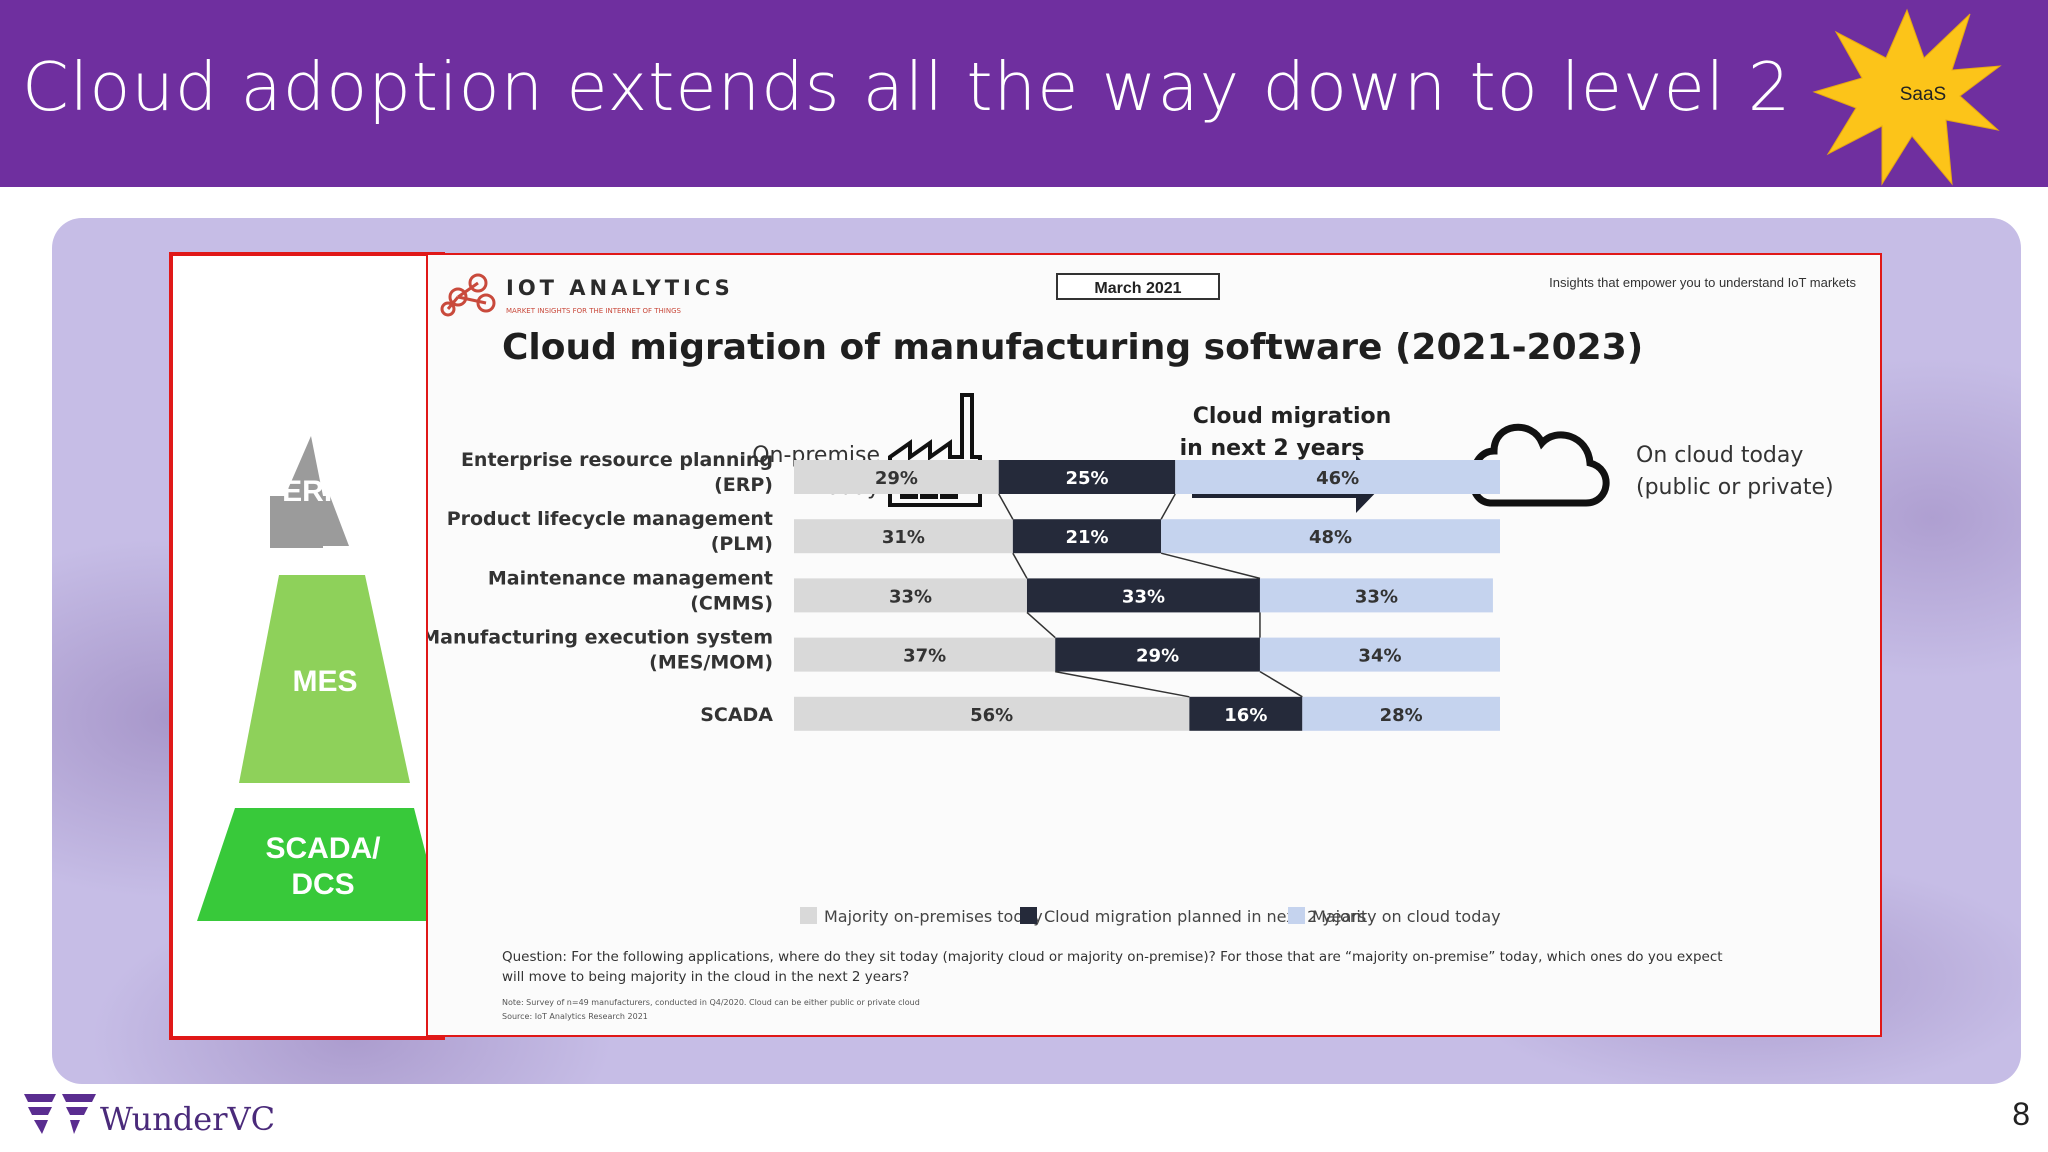 The height and width of the screenshot is (1152, 2048). I want to click on bar-value-label: 37%, so click(924, 656).